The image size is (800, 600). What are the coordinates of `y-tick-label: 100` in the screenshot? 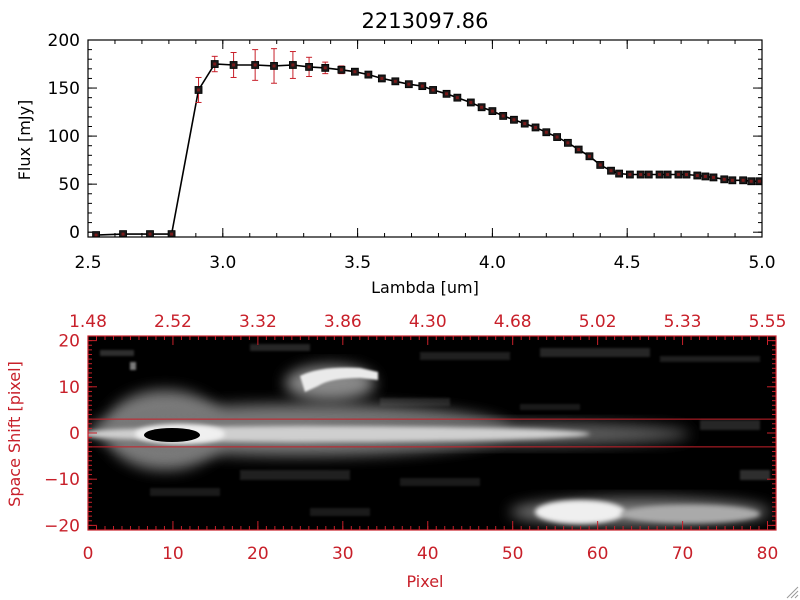 It's located at (64, 137).